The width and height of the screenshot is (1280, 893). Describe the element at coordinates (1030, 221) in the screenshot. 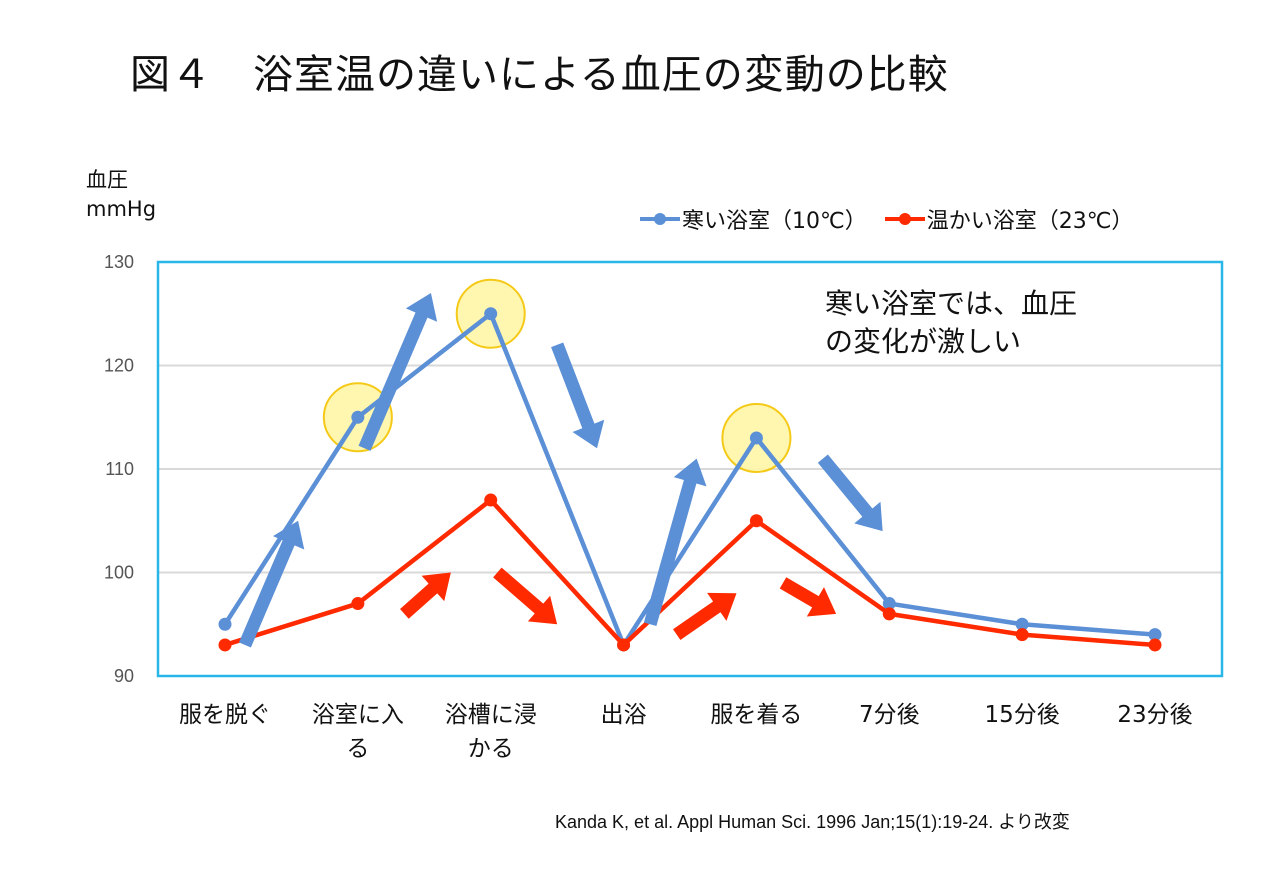

I see `legend-label-warm: 温かい浴室（23℃）` at that location.